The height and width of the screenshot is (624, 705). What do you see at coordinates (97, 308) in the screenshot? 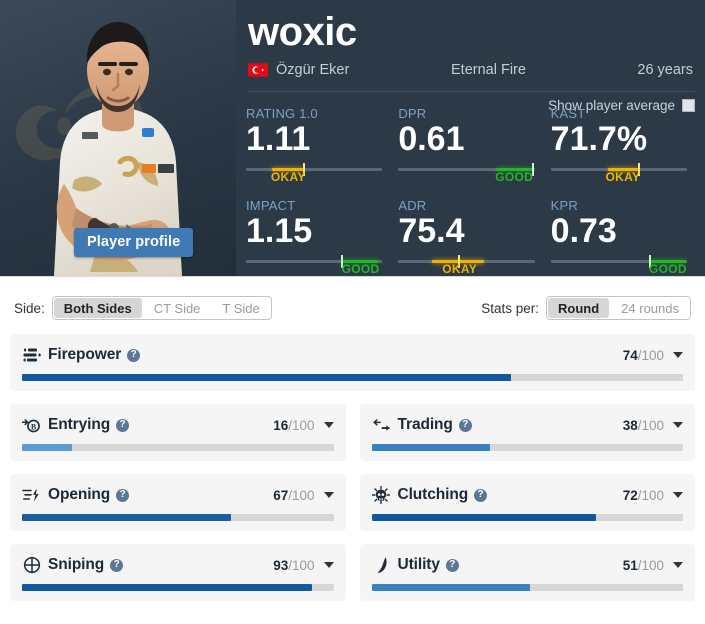
I see `side-option-both: Both Sides` at bounding box center [97, 308].